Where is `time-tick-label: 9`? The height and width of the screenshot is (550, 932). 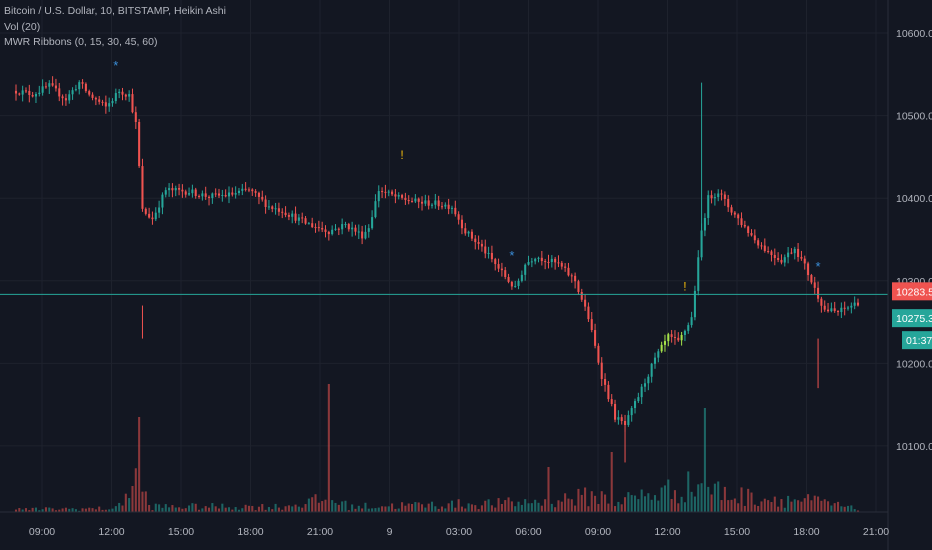 time-tick-label: 9 is located at coordinates (390, 532).